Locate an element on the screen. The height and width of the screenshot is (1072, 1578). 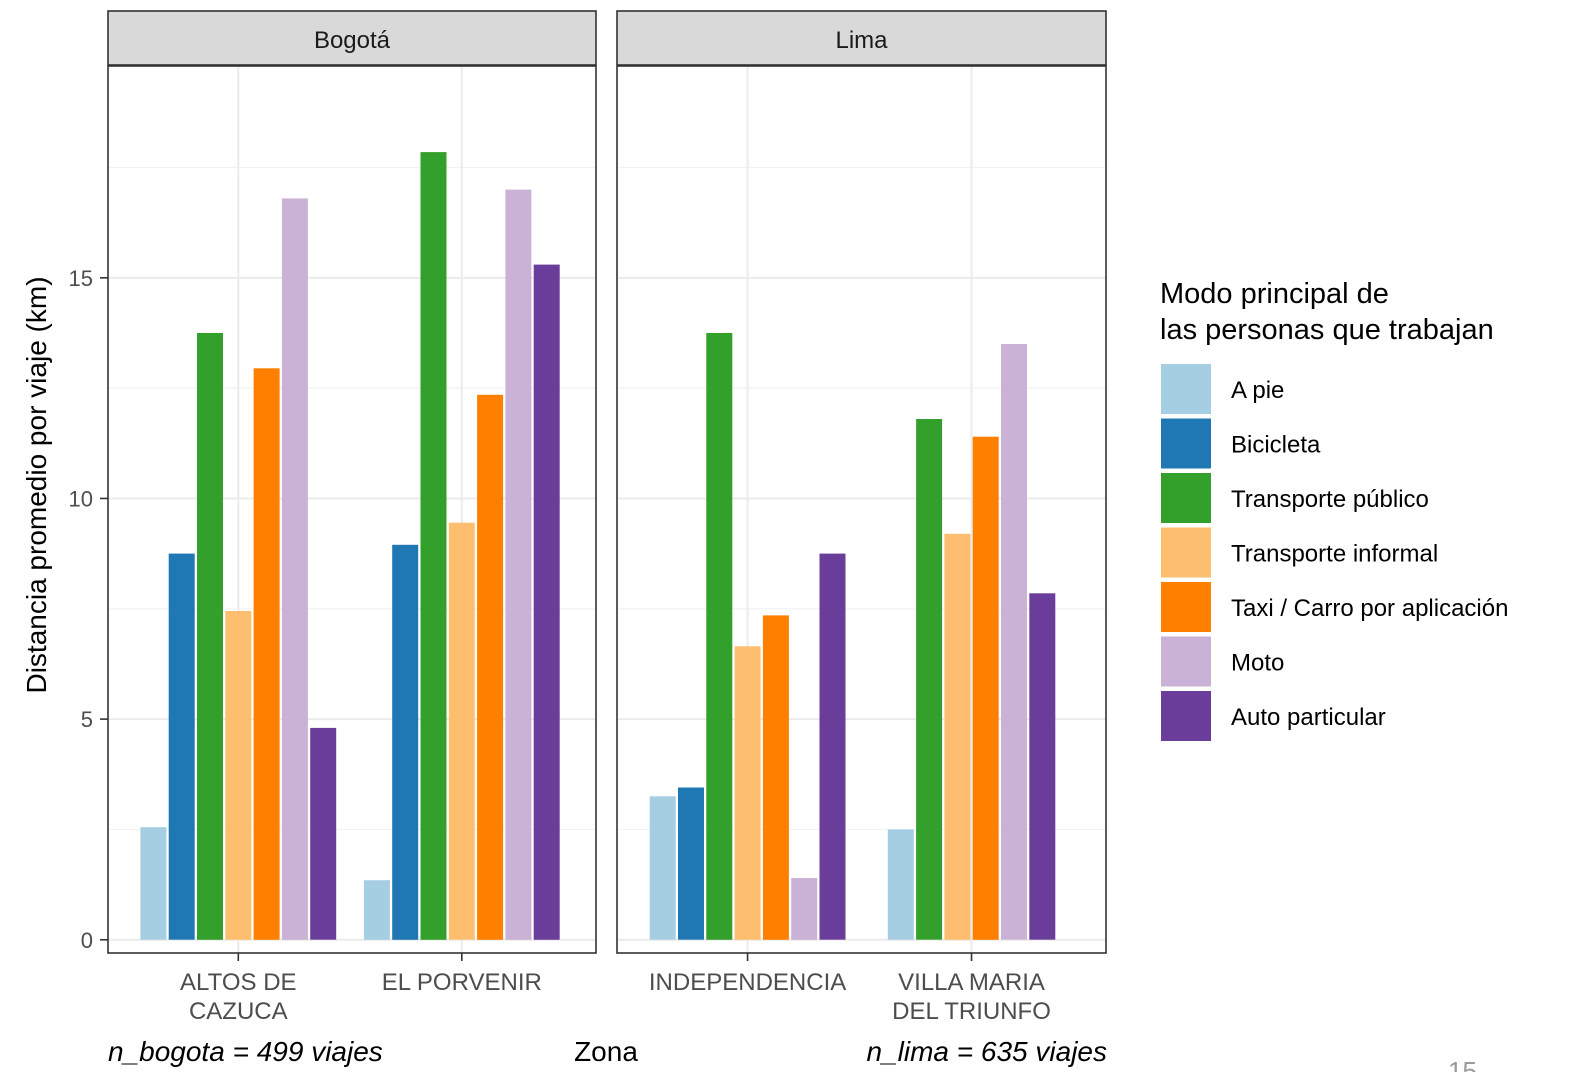
bar-bogota-g2-transporte-informal is located at coordinates (461, 731).